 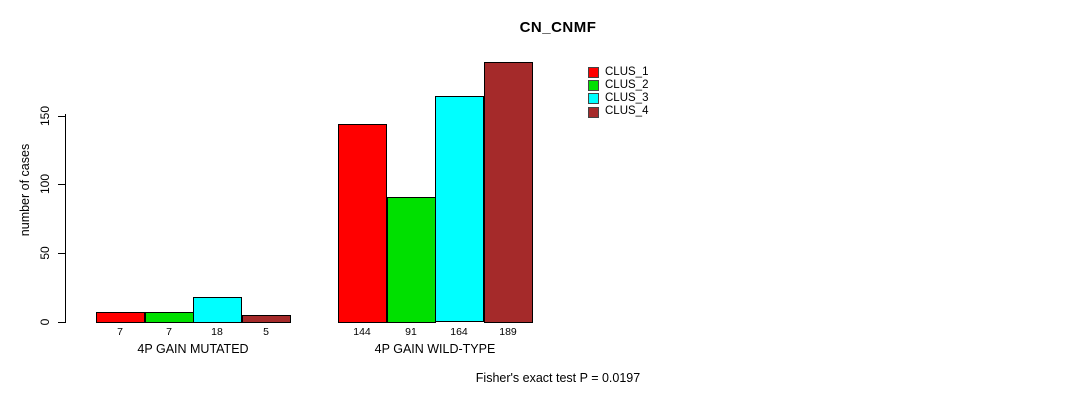 What do you see at coordinates (362, 332) in the screenshot?
I see `bar-value-label: 144` at bounding box center [362, 332].